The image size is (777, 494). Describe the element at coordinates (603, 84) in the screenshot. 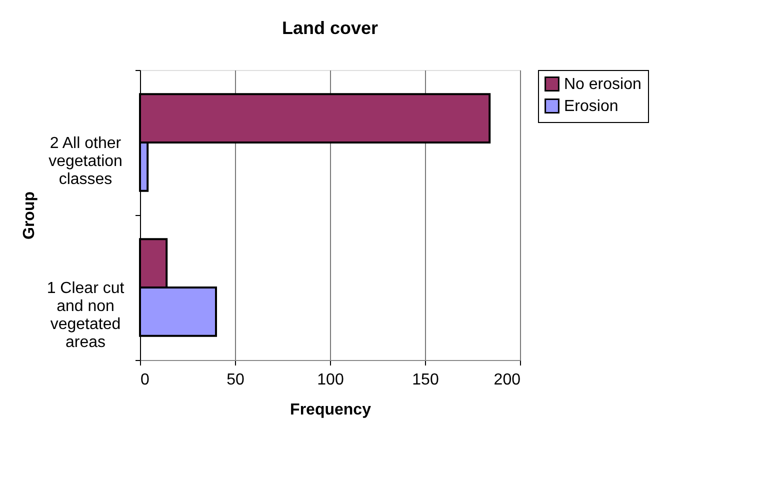

I see `legend-label: No erosion` at that location.